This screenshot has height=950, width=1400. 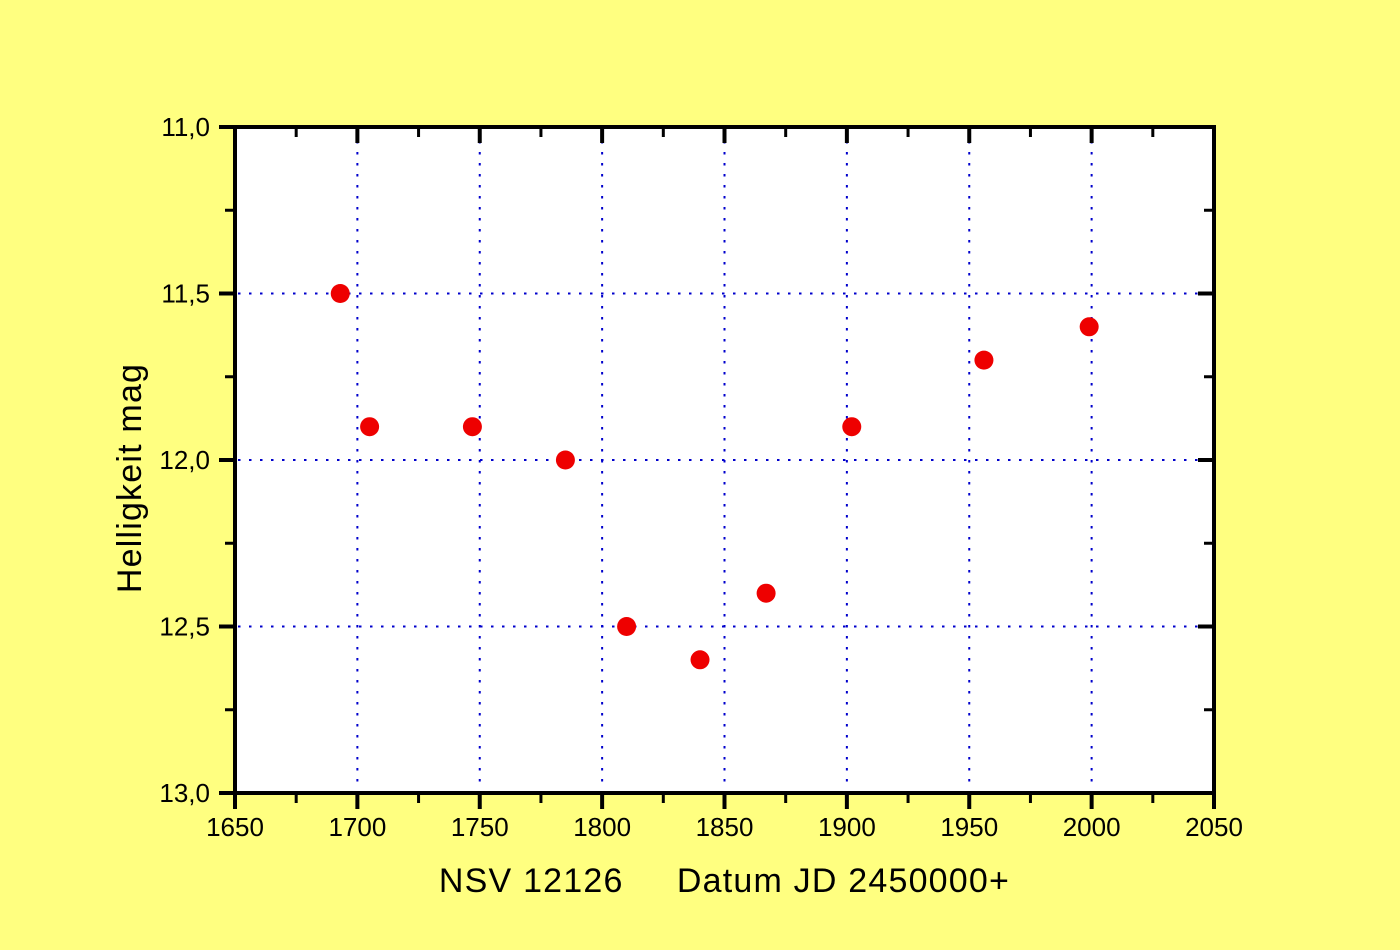 I want to click on y-tick-label: 13,0, so click(x=184, y=793).